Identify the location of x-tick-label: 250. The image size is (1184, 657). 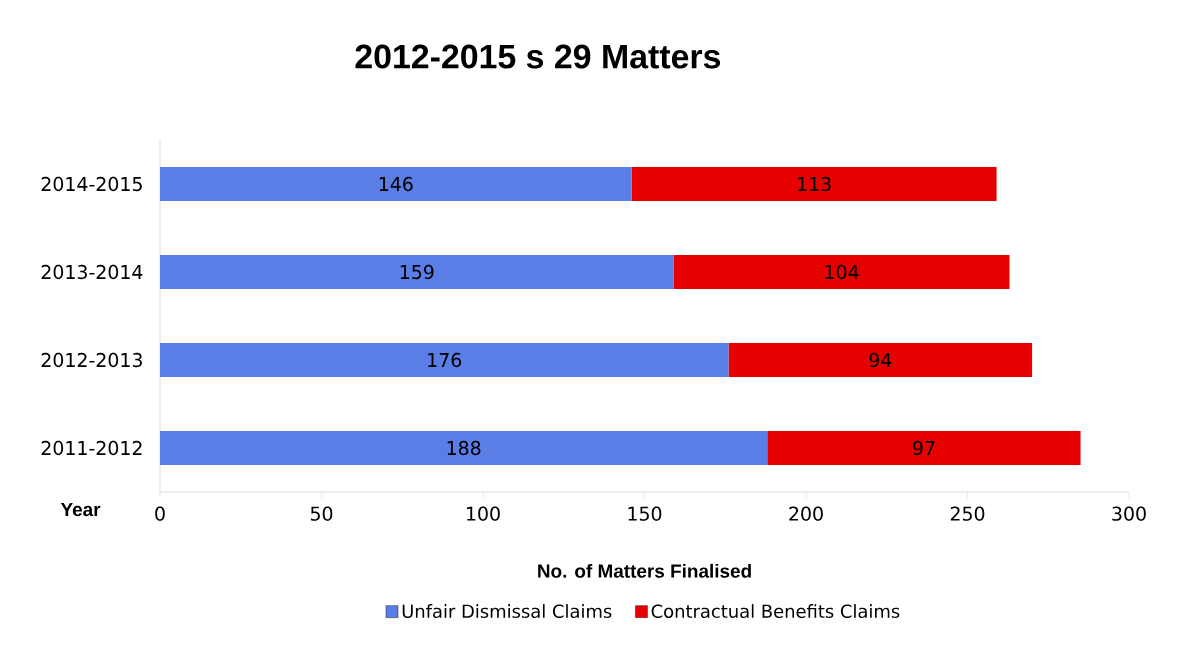
(967, 513).